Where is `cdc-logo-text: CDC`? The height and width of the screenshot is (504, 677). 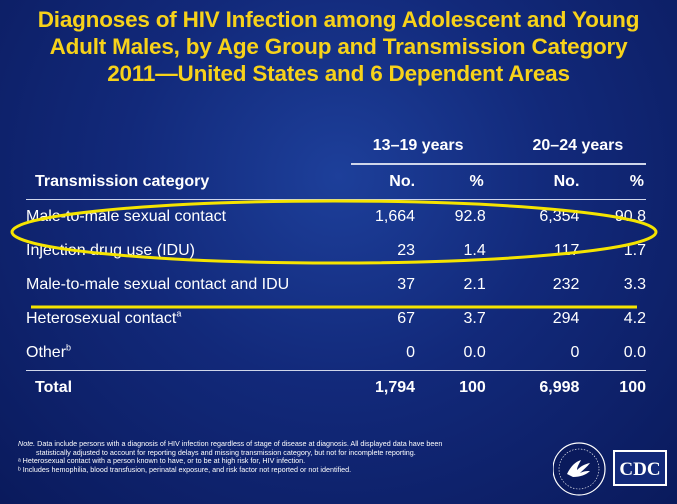
cdc-logo-text: CDC is located at coordinates (639, 469).